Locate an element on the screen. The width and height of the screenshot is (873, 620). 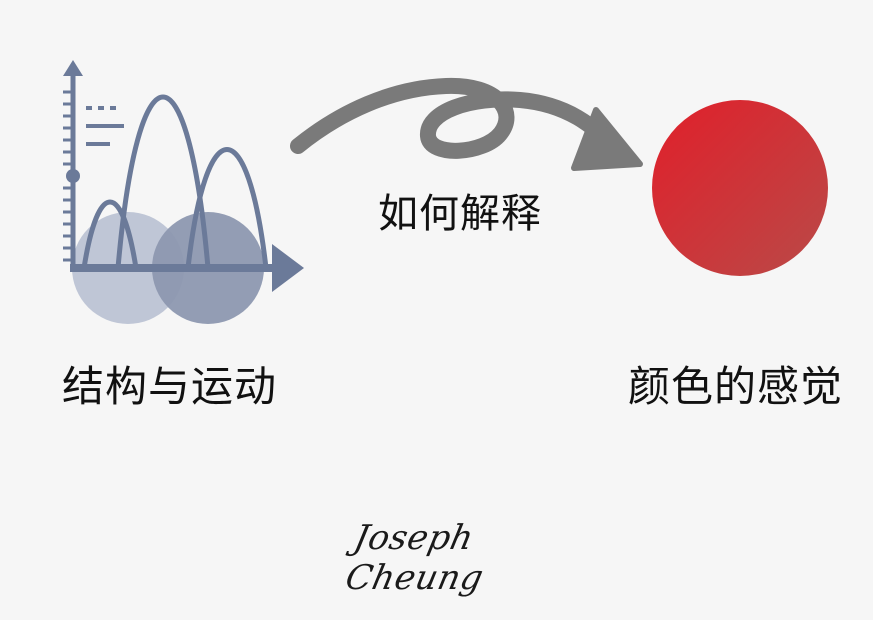
signature: Joseph Cheung is located at coordinates (470, 554).